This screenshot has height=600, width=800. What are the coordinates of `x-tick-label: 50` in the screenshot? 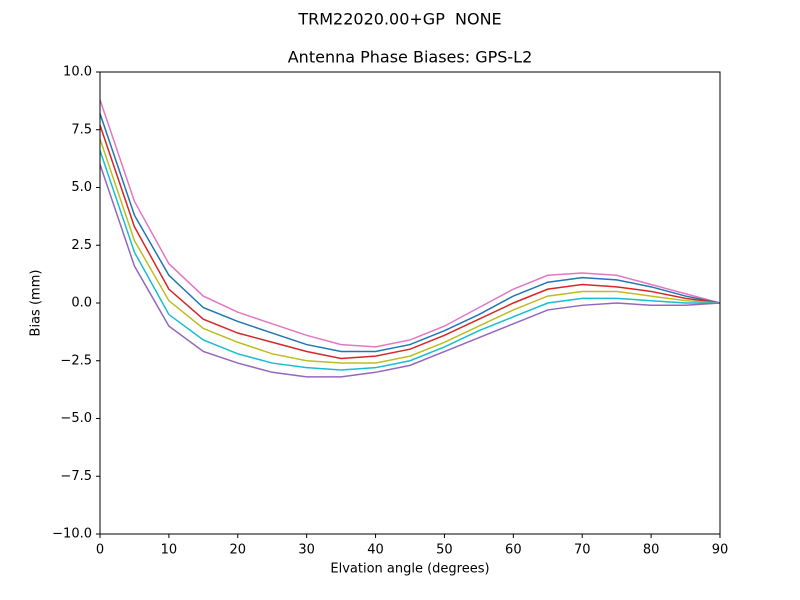 It's located at (444, 550).